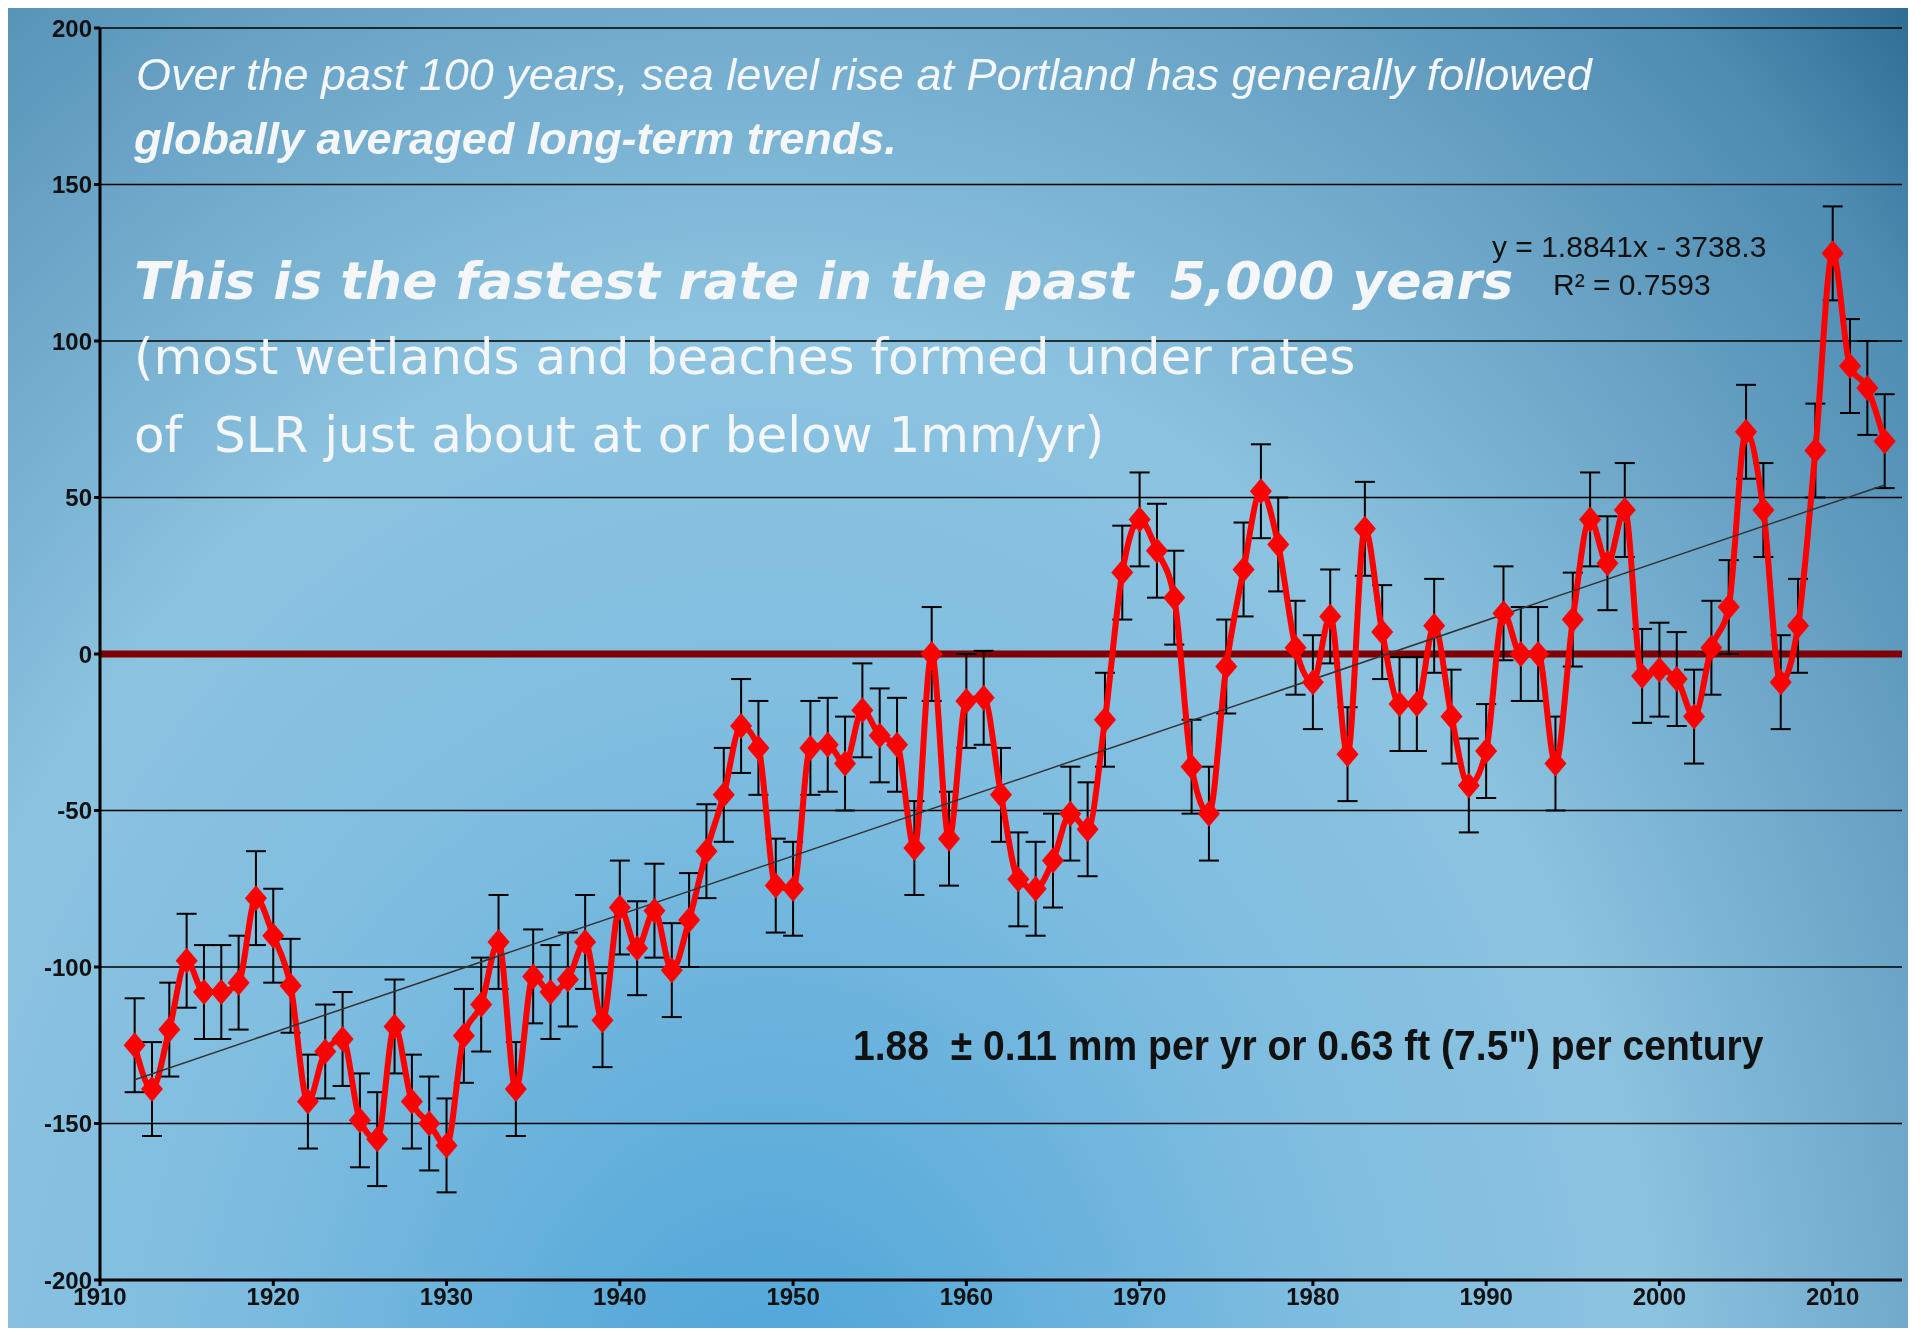 This screenshot has height=1335, width=1921. Describe the element at coordinates (71, 341) in the screenshot. I see `y-tick-label: 100` at that location.